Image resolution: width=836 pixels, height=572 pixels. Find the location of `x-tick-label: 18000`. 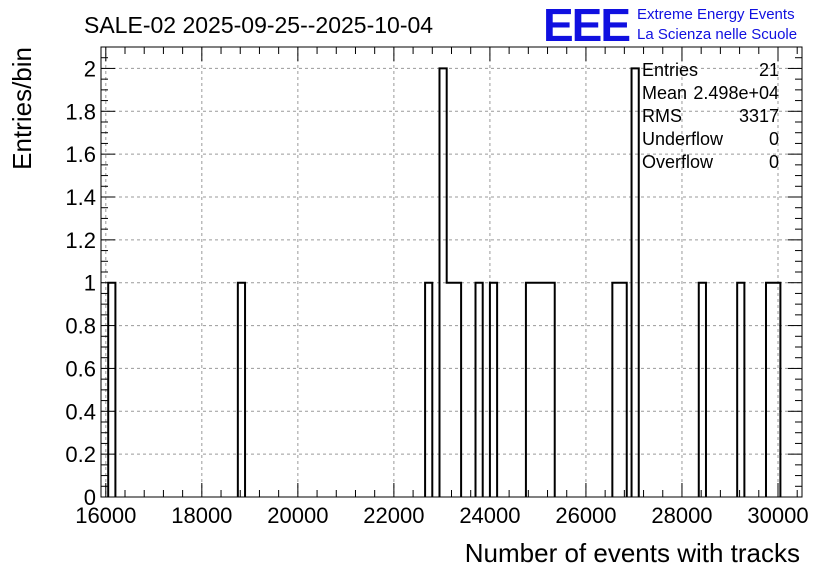

x-tick-label: 18000 is located at coordinates (201, 515).